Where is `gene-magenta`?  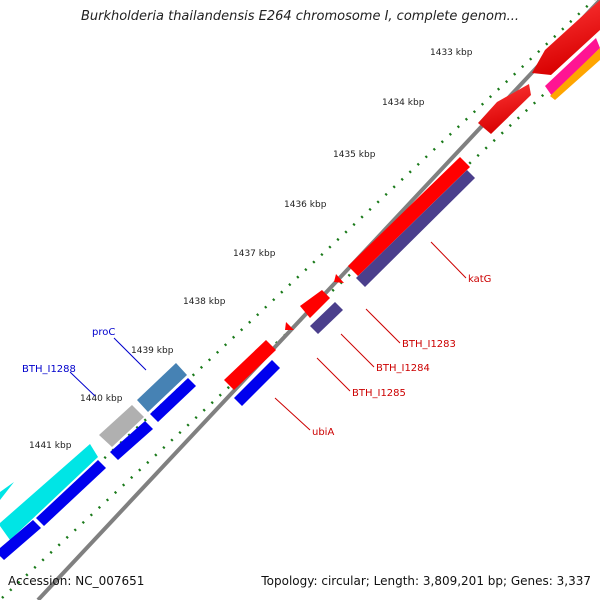
gene-magenta is located at coordinates (572, 67).